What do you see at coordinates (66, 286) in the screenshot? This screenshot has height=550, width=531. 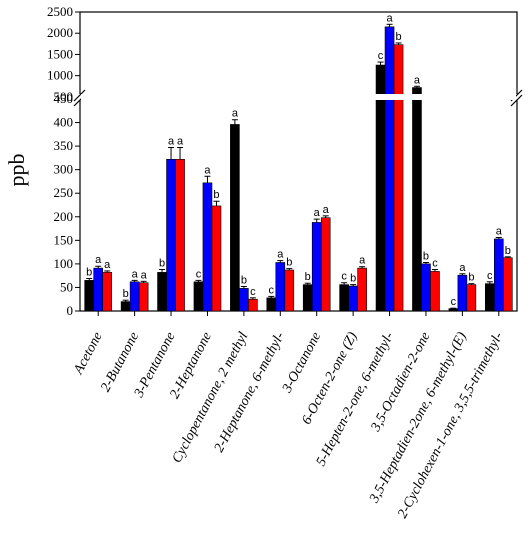 I see `y-tick-label: 50` at bounding box center [66, 286].